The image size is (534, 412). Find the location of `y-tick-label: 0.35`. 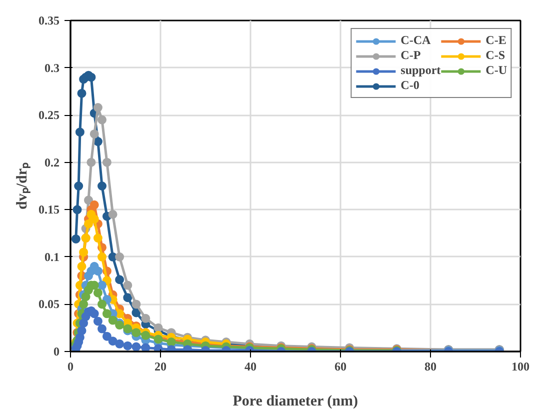

y-tick-label: 0.35 is located at coordinates (49, 21).